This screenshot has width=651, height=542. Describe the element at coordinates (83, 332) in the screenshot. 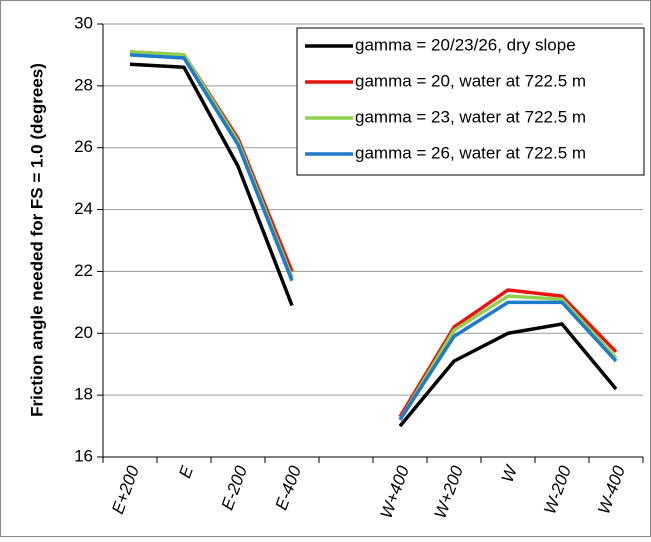

I see `y-tick-label: 20` at that location.